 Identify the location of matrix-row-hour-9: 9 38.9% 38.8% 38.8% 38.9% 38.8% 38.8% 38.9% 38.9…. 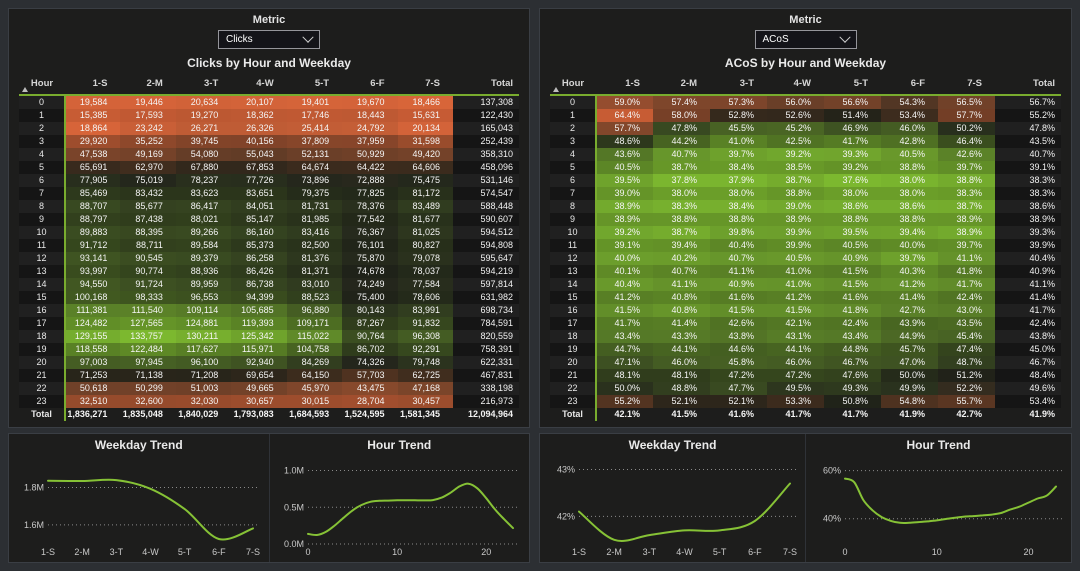
(805, 219).